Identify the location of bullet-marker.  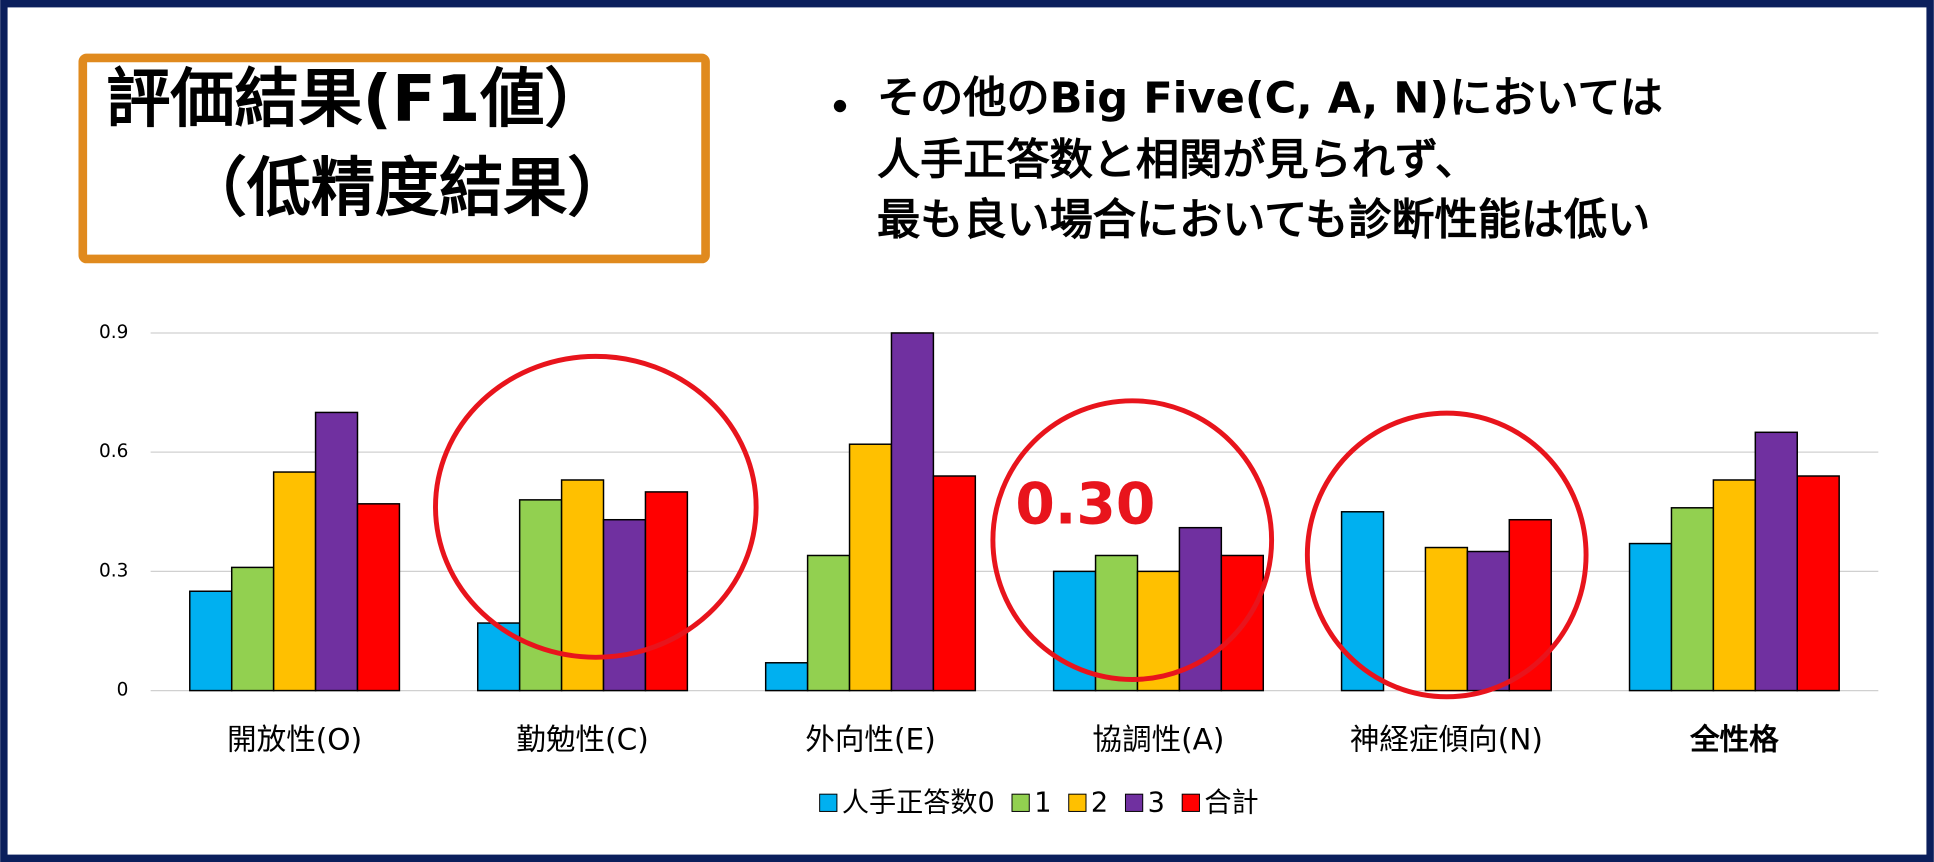
(840, 106).